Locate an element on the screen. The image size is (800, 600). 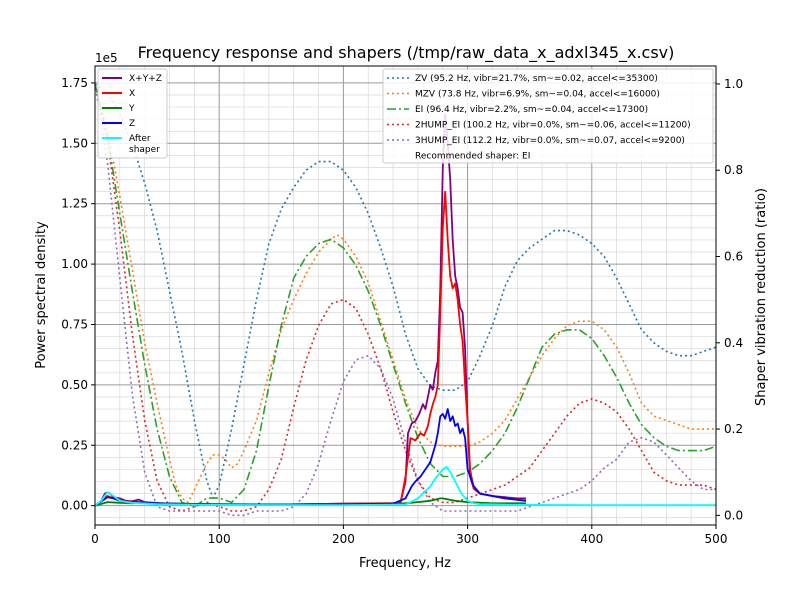
y-tick-label: 0.00 is located at coordinates (74, 506).